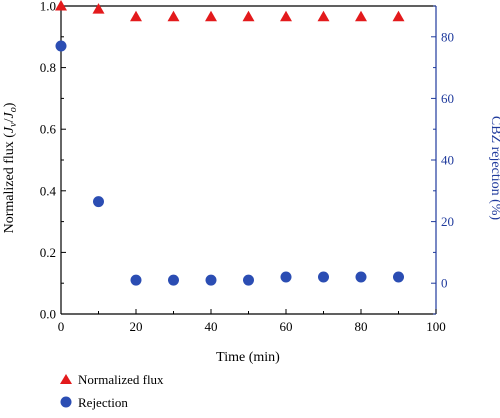 Image resolution: width=500 pixels, height=418 pixels. I want to click on legend-label-normalized-flux: Normalized flux, so click(121, 379).